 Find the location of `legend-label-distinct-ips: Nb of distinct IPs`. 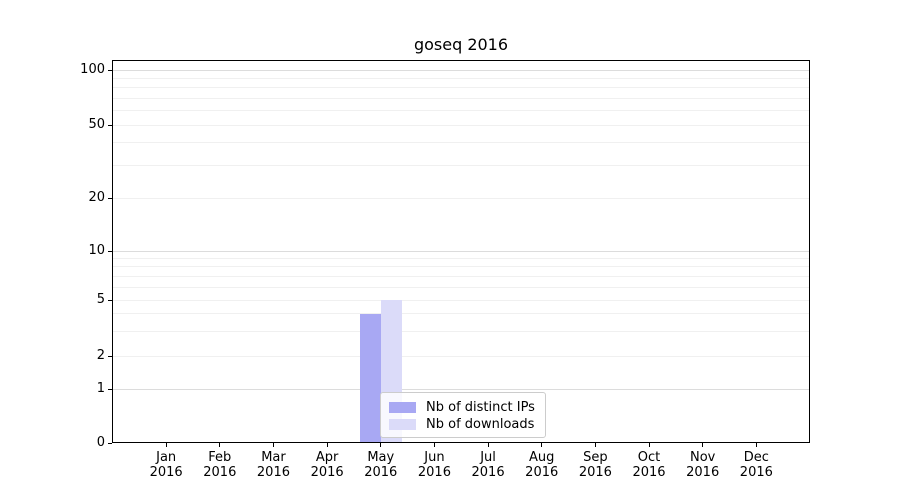

legend-label-distinct-ips: Nb of distinct IPs is located at coordinates (480, 407).